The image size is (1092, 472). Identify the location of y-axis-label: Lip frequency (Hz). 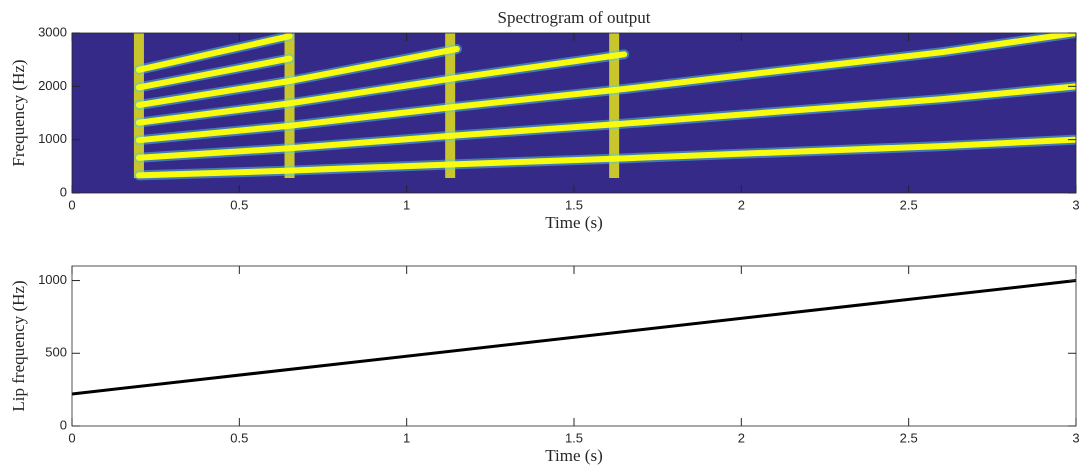
(18, 345).